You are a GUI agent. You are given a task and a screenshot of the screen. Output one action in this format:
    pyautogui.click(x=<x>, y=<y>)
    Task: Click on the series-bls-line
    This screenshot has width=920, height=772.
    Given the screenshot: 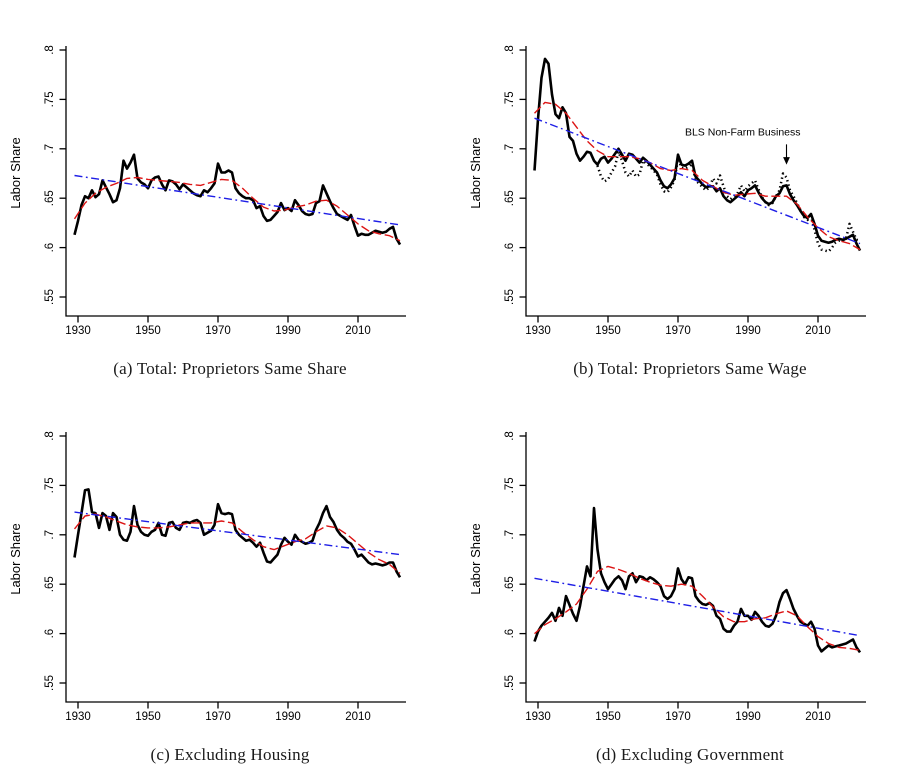 What is the action you would take?
    pyautogui.click(x=728, y=201)
    